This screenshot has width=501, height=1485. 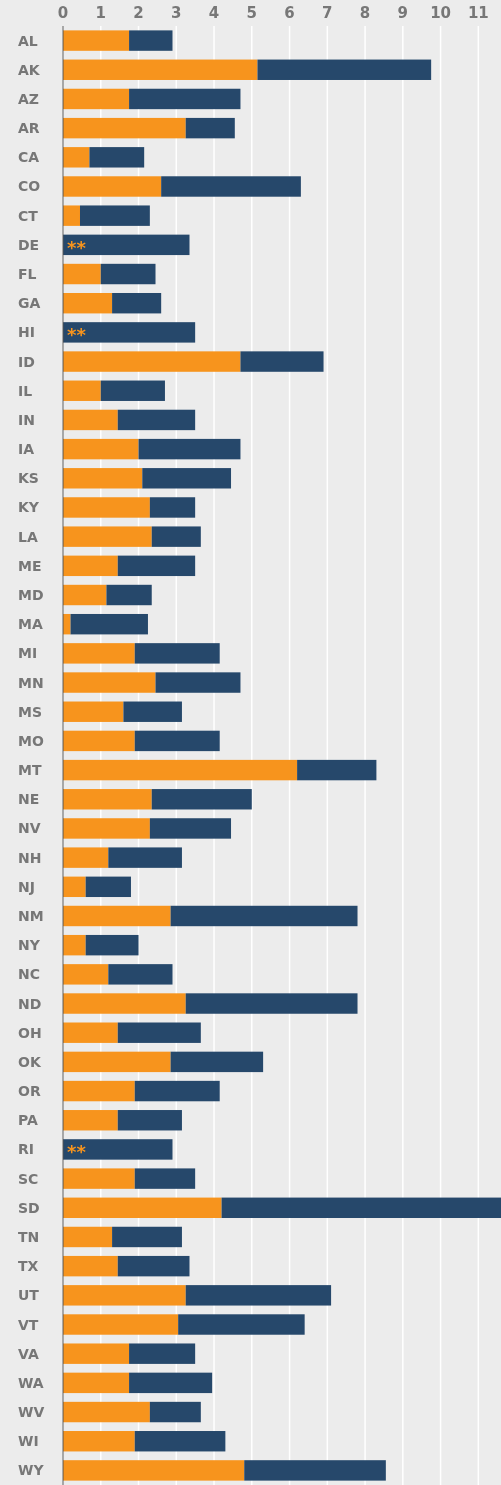 What do you see at coordinates (28, 1120) in the screenshot?
I see `y-tick-label: PA` at bounding box center [28, 1120].